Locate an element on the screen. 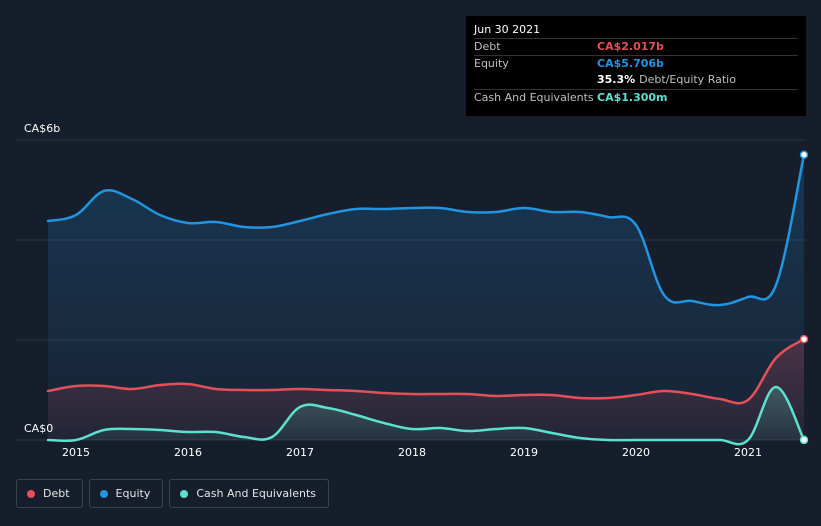 This screenshot has width=821, height=526. legend-item-debt: Debt is located at coordinates (49, 493).